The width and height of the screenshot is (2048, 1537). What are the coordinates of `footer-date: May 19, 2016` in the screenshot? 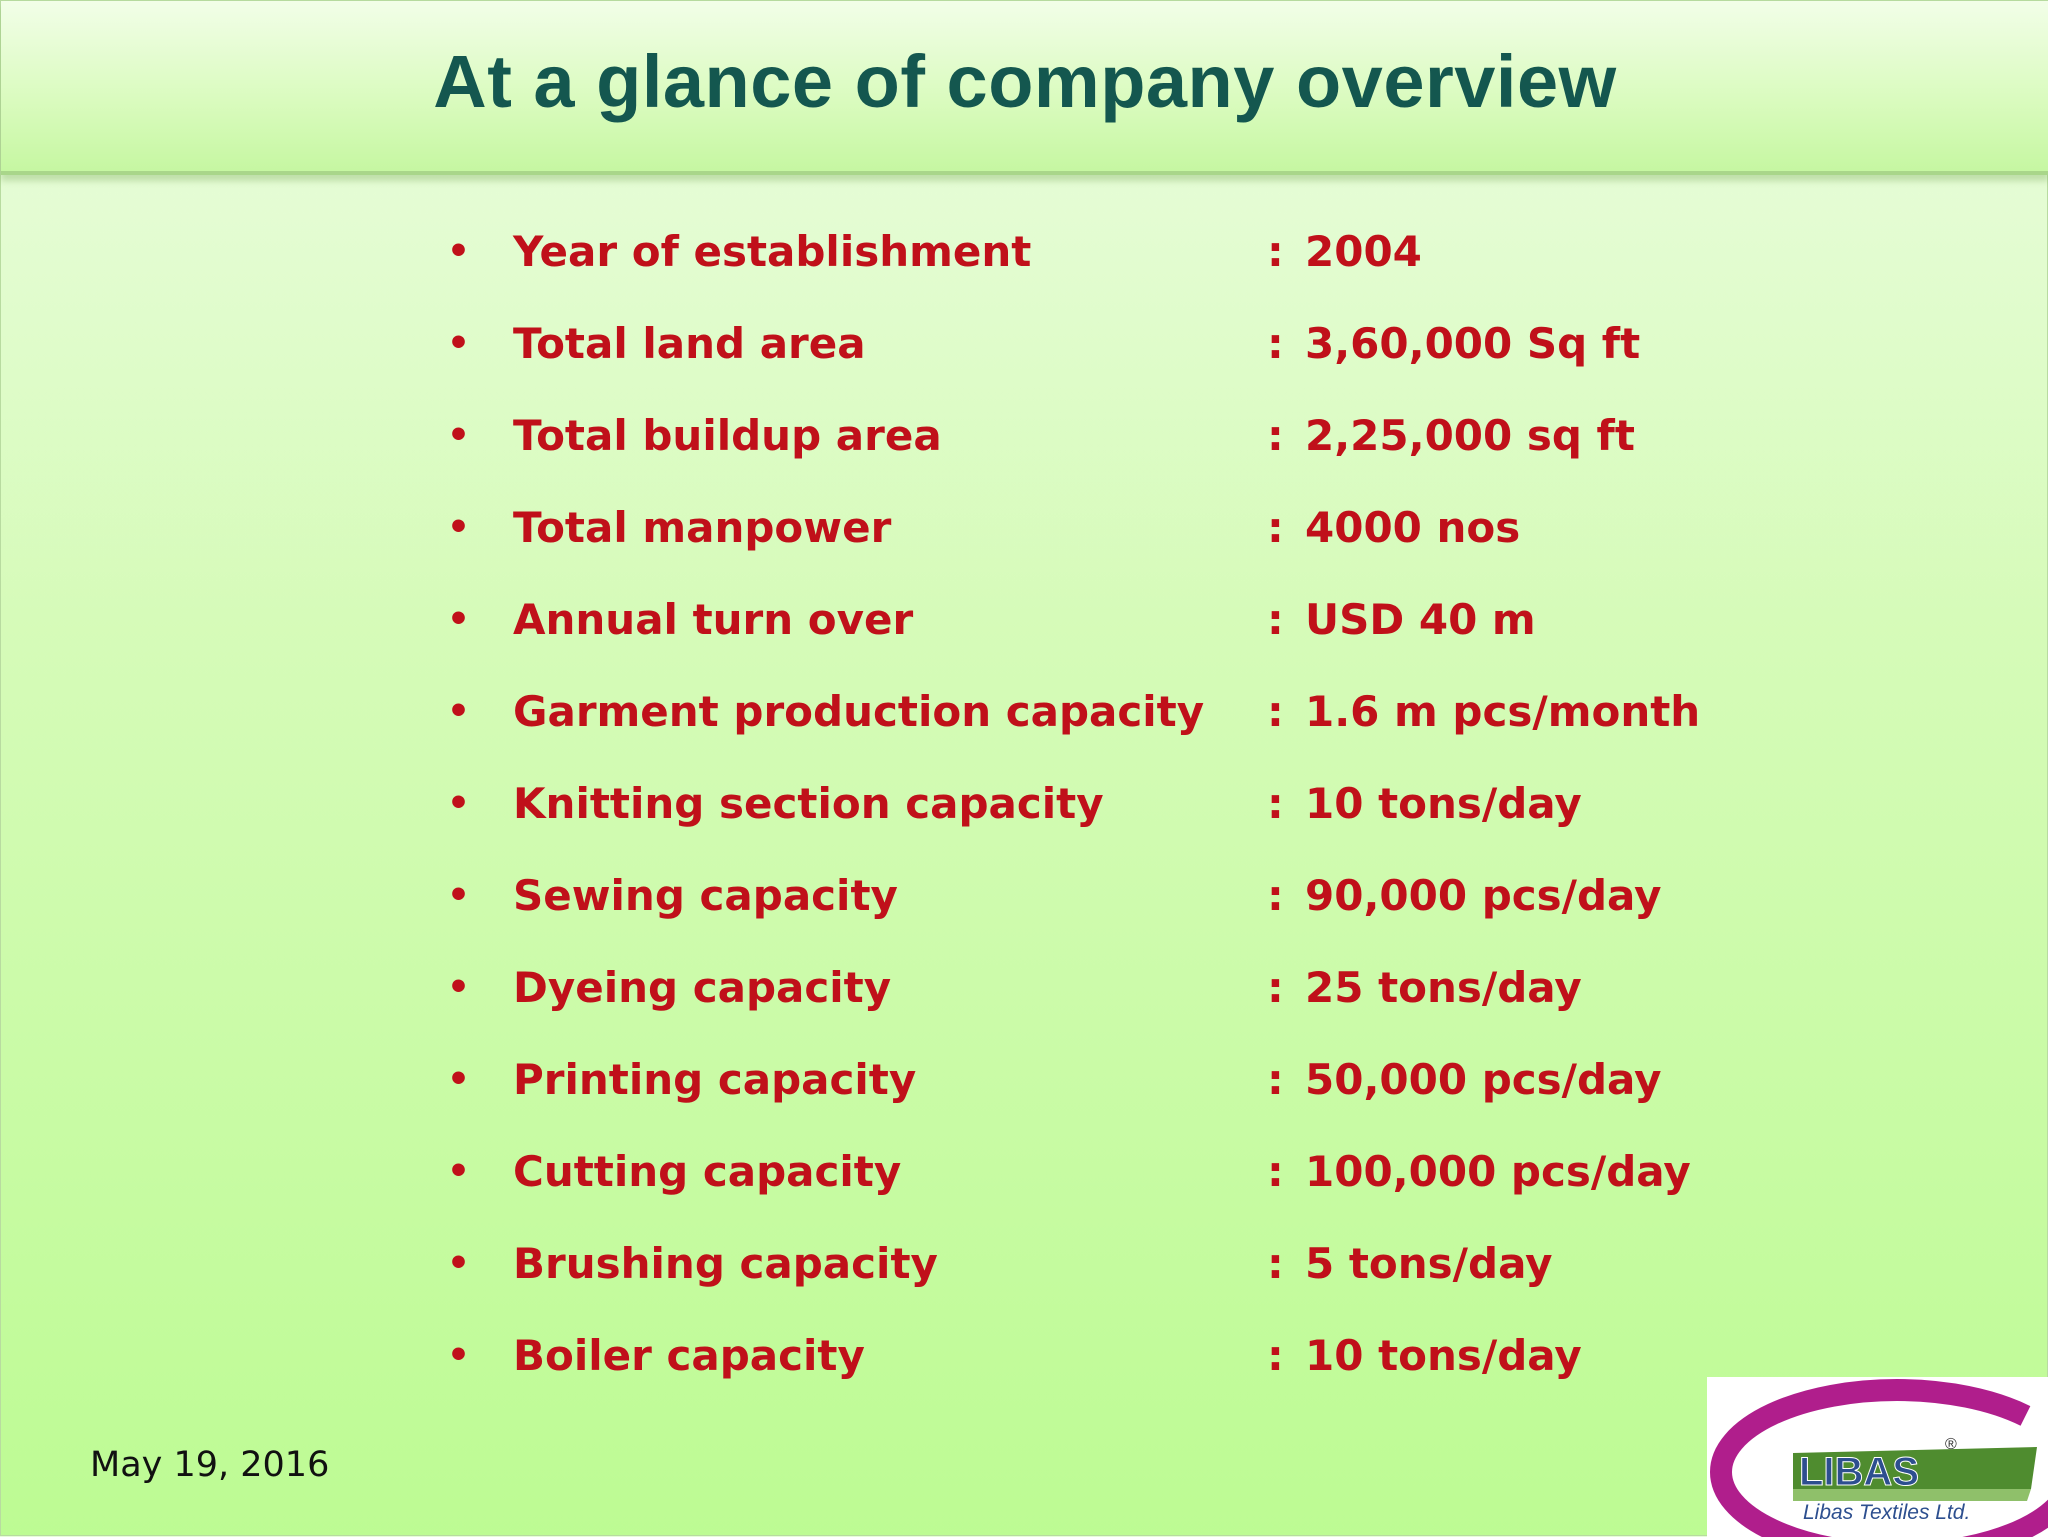 It's located at (210, 1465).